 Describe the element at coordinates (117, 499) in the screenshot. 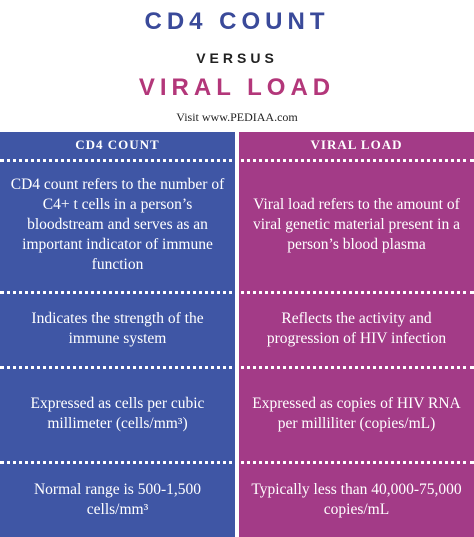

I see `row-4-cd4-cell: Normal range is 500-1,500 cells/mm³` at that location.